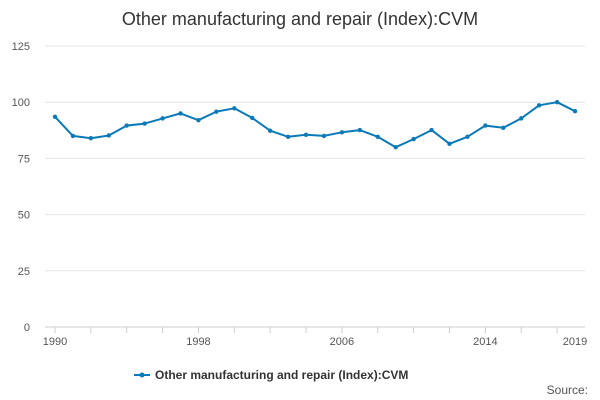  Describe the element at coordinates (567, 390) in the screenshot. I see `source-label: Source:` at that location.